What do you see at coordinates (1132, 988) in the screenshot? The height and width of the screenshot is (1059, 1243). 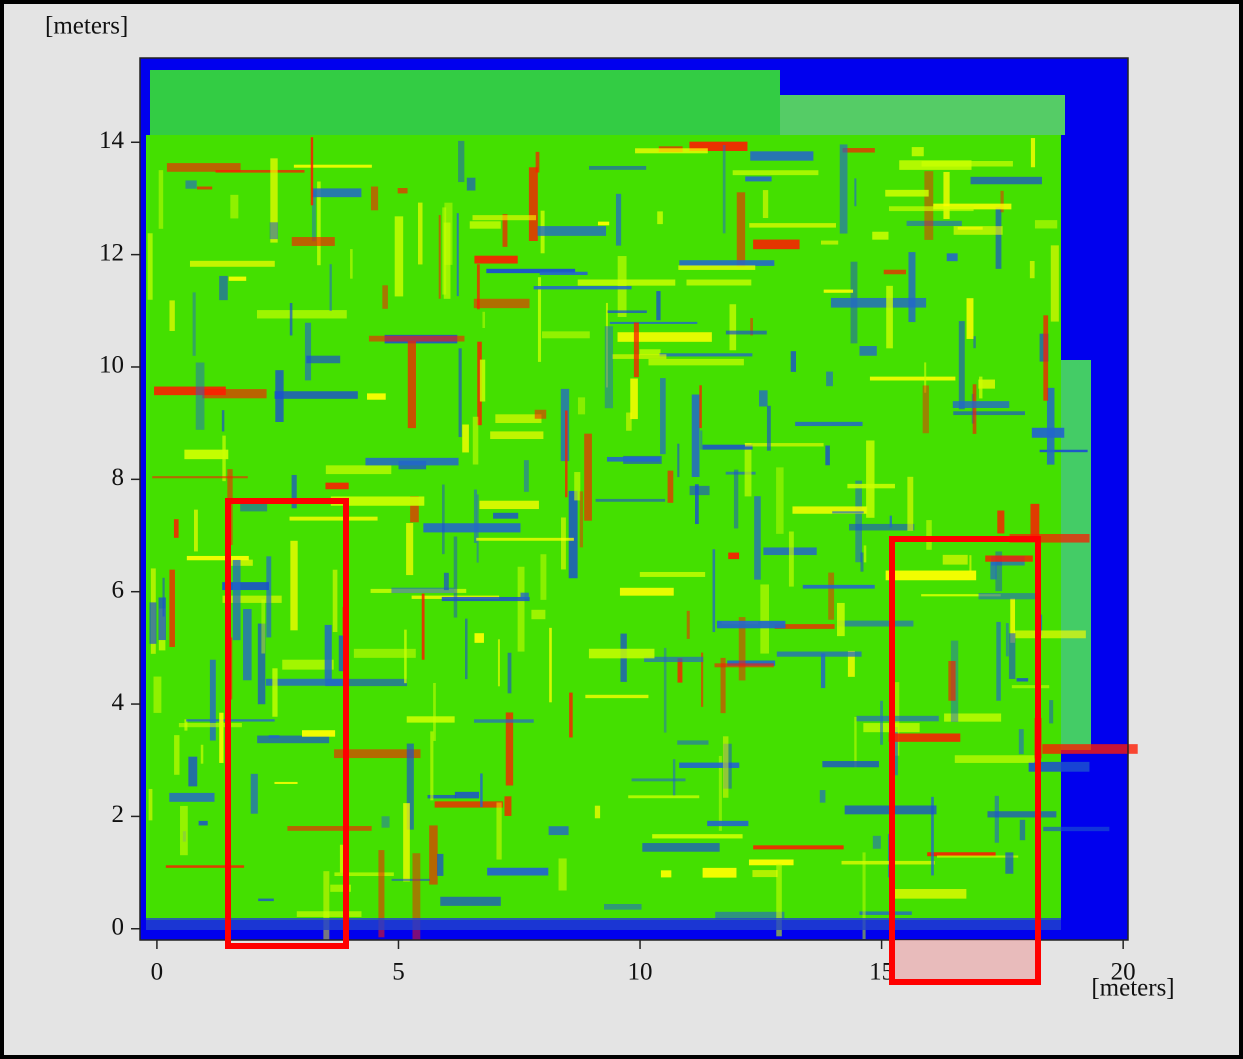 I see `x-axis-label: [meters]` at bounding box center [1132, 988].